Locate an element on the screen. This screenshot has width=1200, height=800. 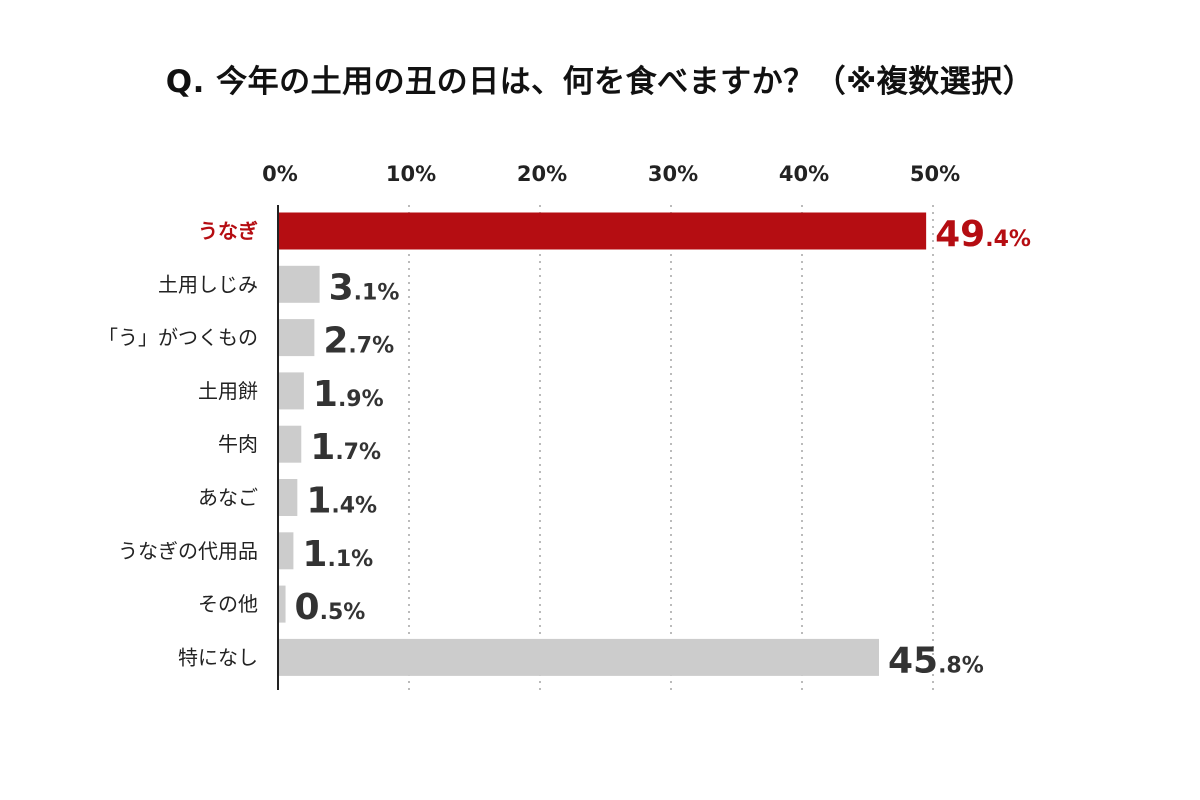
value-label: 3.1% is located at coordinates (364, 287).